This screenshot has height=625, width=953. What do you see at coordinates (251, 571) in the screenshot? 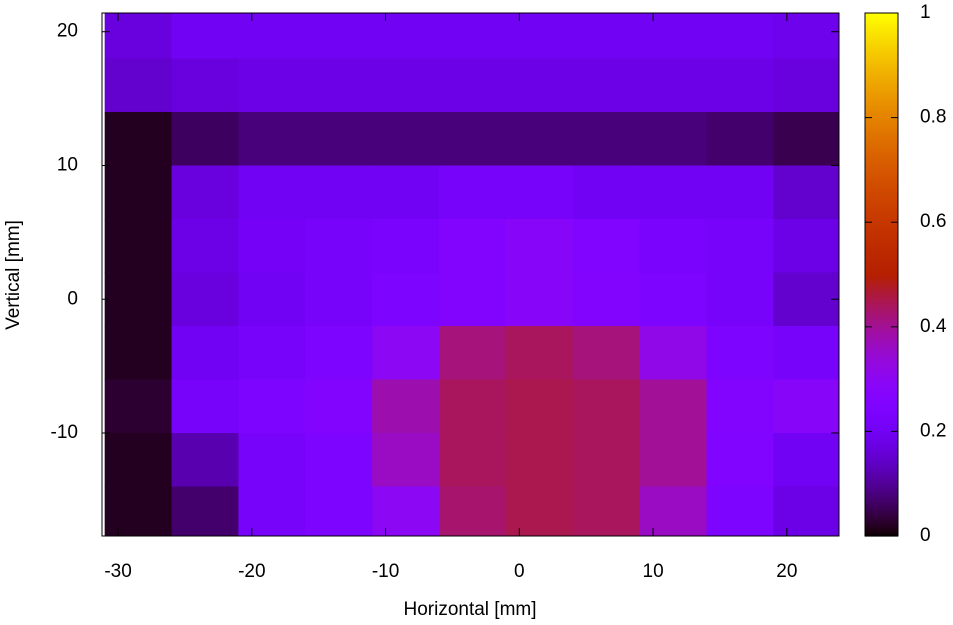
I see `x-tick-label: -20` at bounding box center [251, 571].